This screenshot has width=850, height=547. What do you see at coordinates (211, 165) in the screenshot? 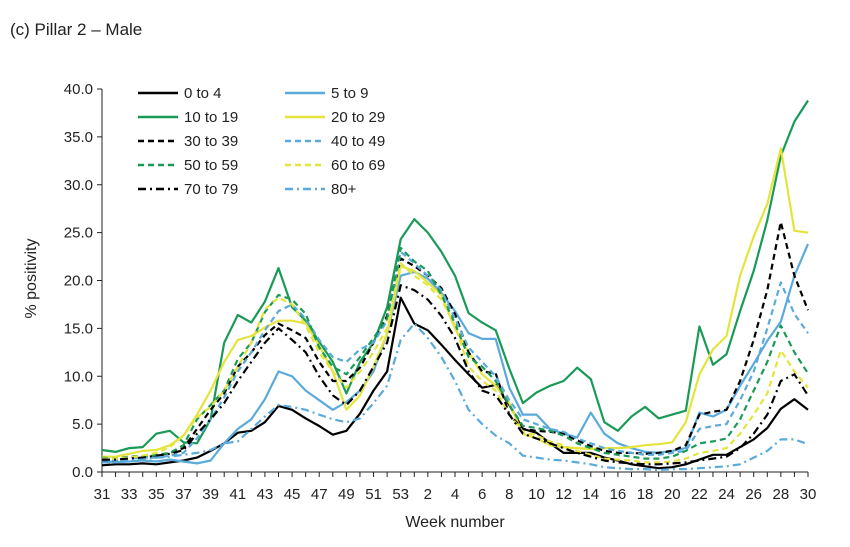
I see `legend-entry: 50 to 59` at bounding box center [211, 165].